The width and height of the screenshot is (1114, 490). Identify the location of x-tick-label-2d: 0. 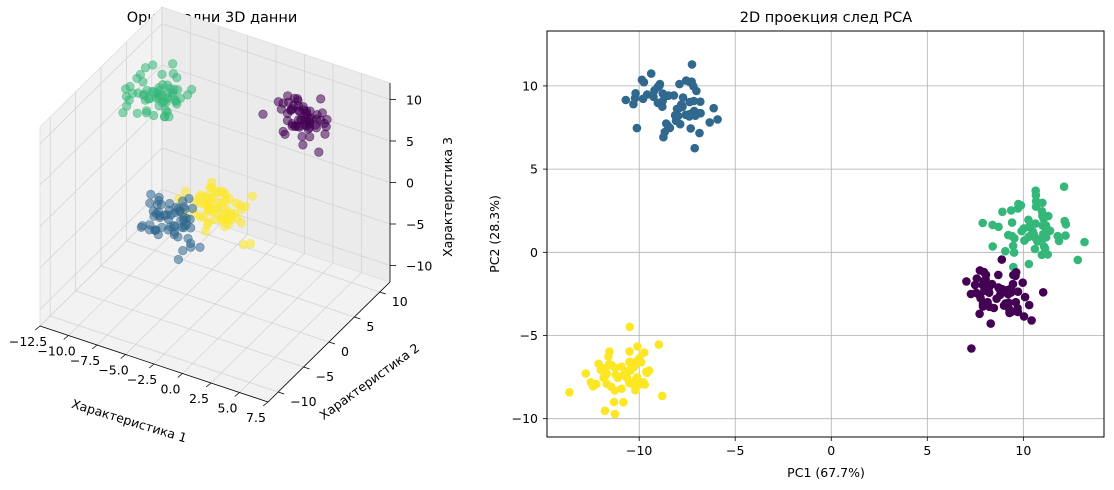
(831, 450).